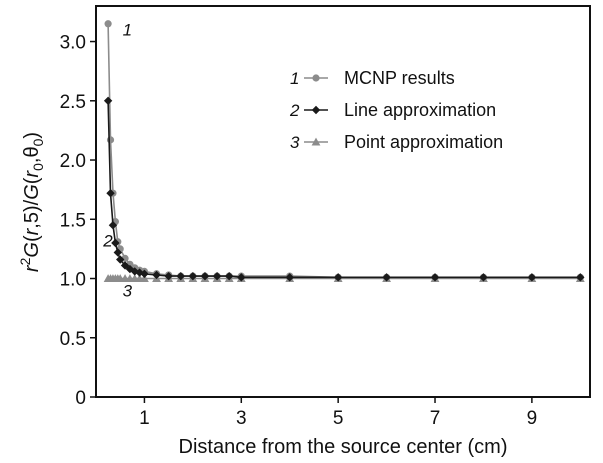 Image resolution: width=603 pixels, height=463 pixels. Describe the element at coordinates (144, 418) in the screenshot. I see `x-tick-label: 1` at that location.